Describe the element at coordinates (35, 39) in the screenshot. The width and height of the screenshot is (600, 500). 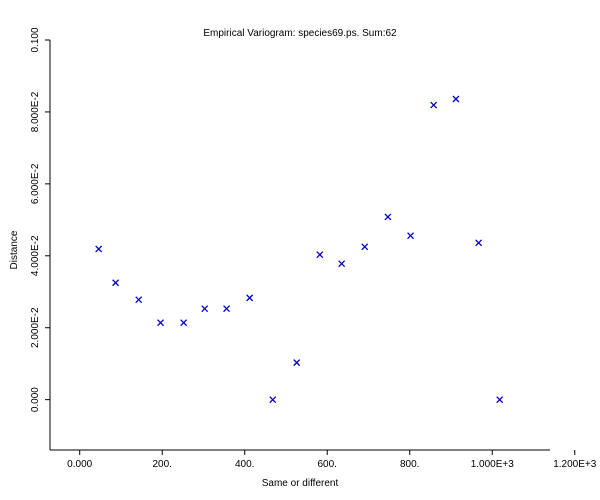
I see `y-tick-label: 0.100` at that location.